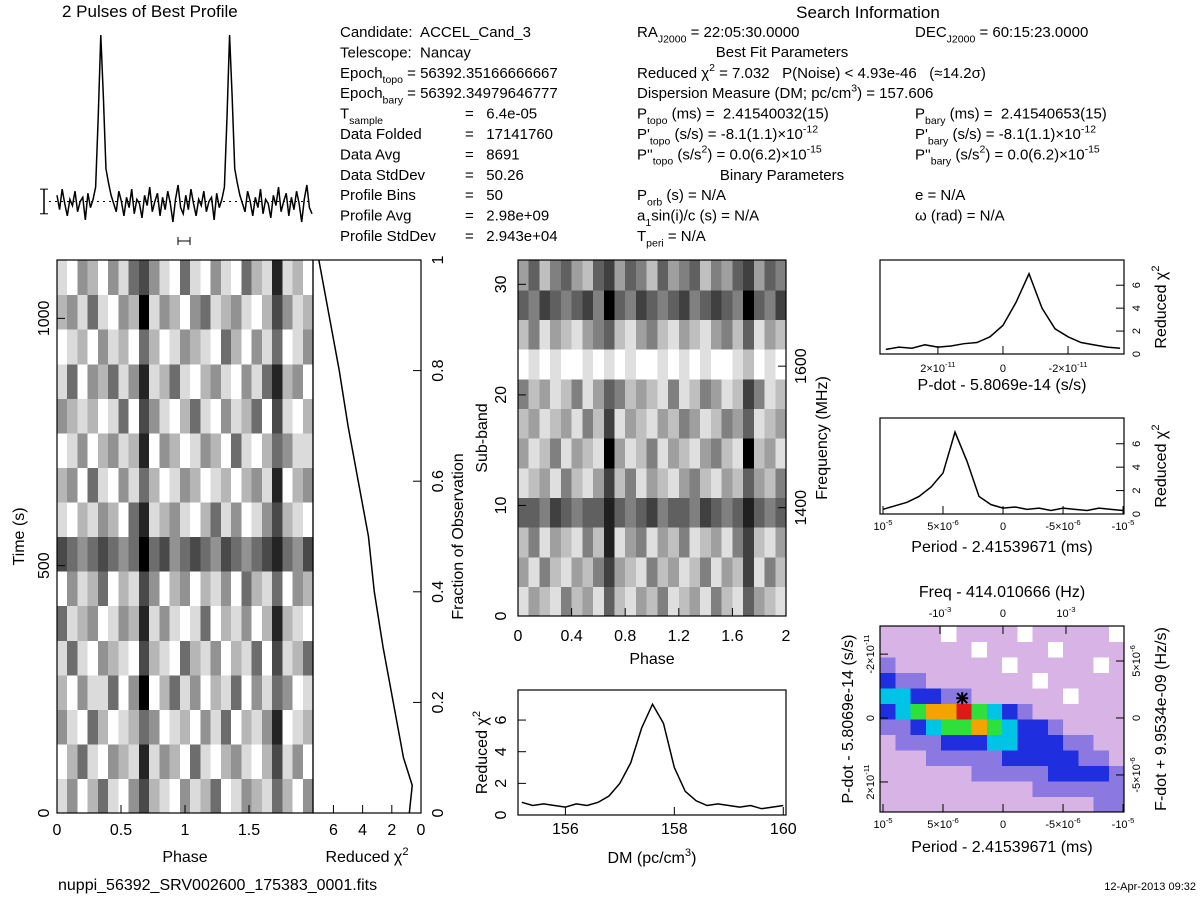 The width and height of the screenshot is (1200, 897). Describe the element at coordinates (565, 829) in the screenshot. I see `x-tick-label: 156` at that location.